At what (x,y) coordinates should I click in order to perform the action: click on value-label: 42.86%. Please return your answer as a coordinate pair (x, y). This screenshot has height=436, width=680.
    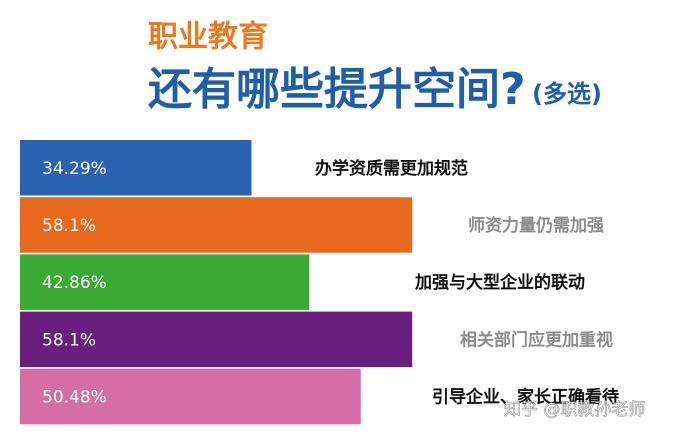
    Looking at the image, I should click on (74, 283).